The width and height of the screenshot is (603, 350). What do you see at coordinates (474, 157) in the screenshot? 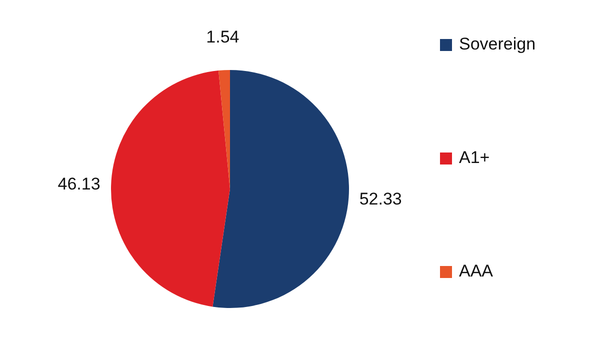
I see `legend-label: A1+` at bounding box center [474, 157].